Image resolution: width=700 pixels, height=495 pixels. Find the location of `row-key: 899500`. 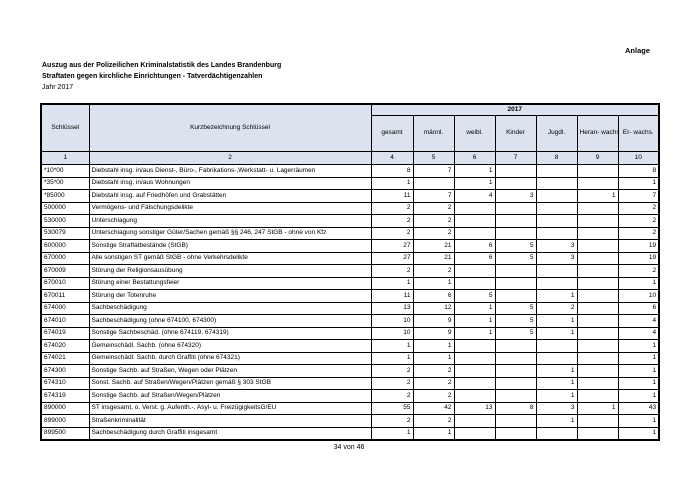

row-key: 899500 is located at coordinates (65, 433).